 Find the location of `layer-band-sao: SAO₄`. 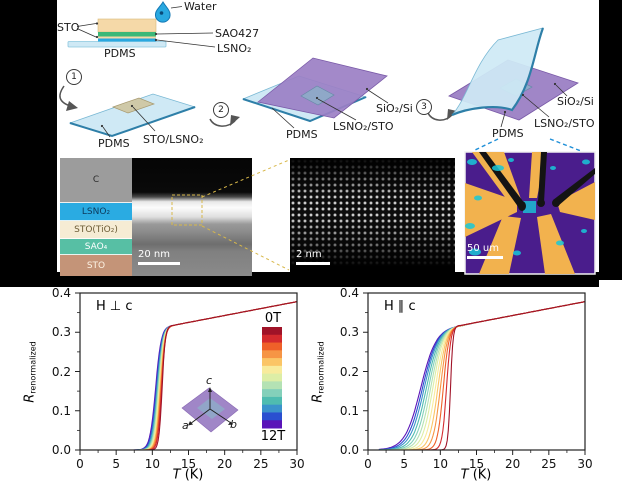

layer-band-sao: SAO₄ is located at coordinates (96, 247).